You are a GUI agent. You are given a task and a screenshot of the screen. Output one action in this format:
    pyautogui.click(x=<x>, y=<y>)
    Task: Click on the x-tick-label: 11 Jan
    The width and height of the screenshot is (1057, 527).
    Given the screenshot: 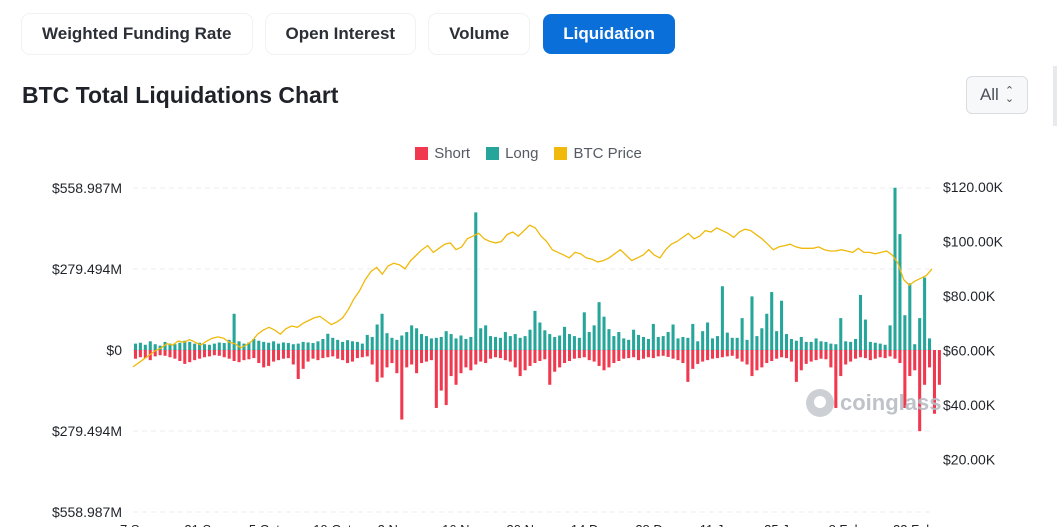 What is the action you would take?
    pyautogui.click(x=719, y=524)
    